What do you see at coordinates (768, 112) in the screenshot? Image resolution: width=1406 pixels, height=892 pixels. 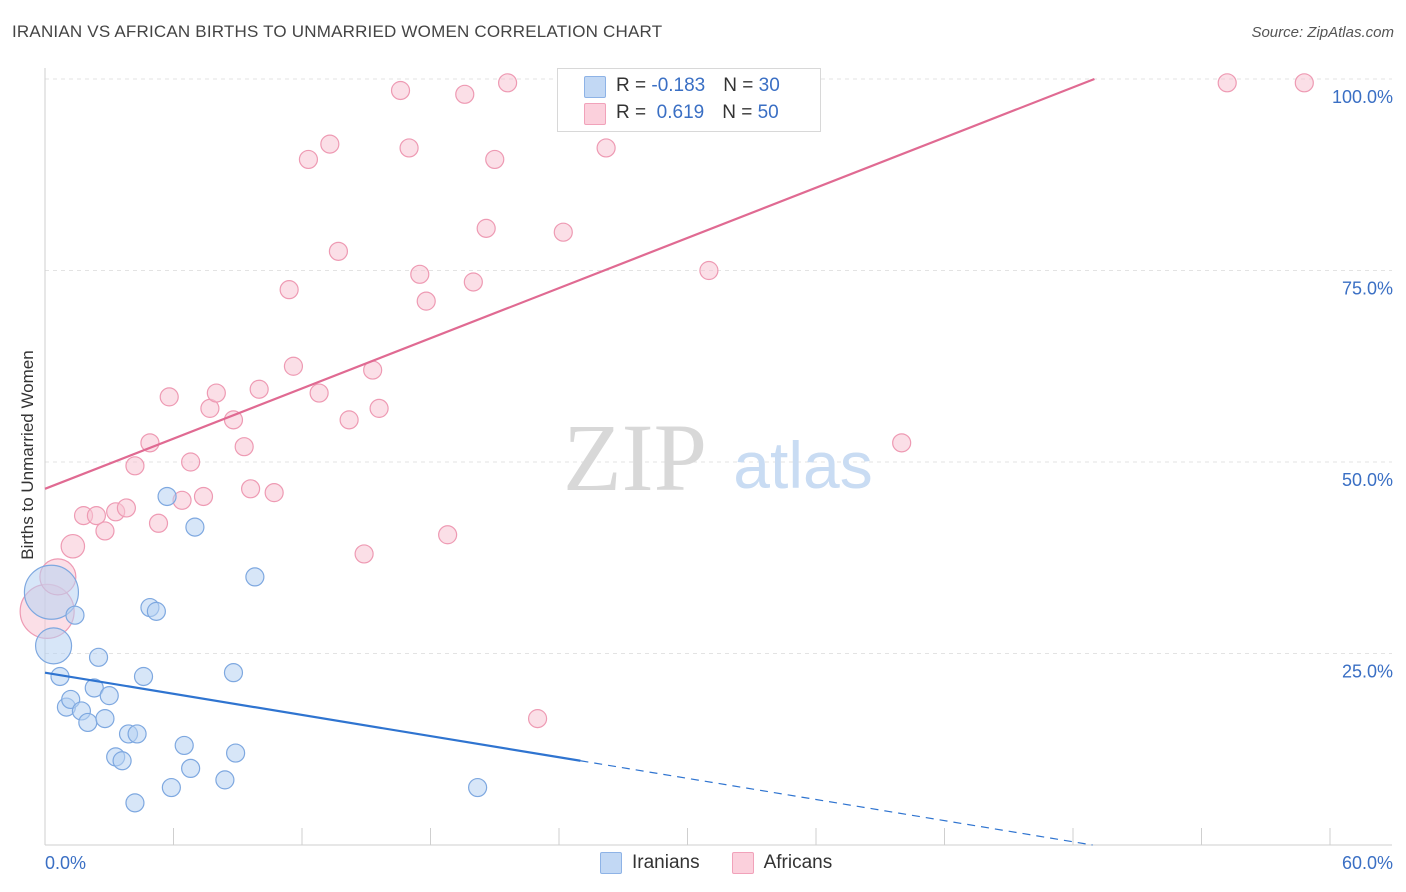 I see `legend-n-value: 50` at bounding box center [768, 112].